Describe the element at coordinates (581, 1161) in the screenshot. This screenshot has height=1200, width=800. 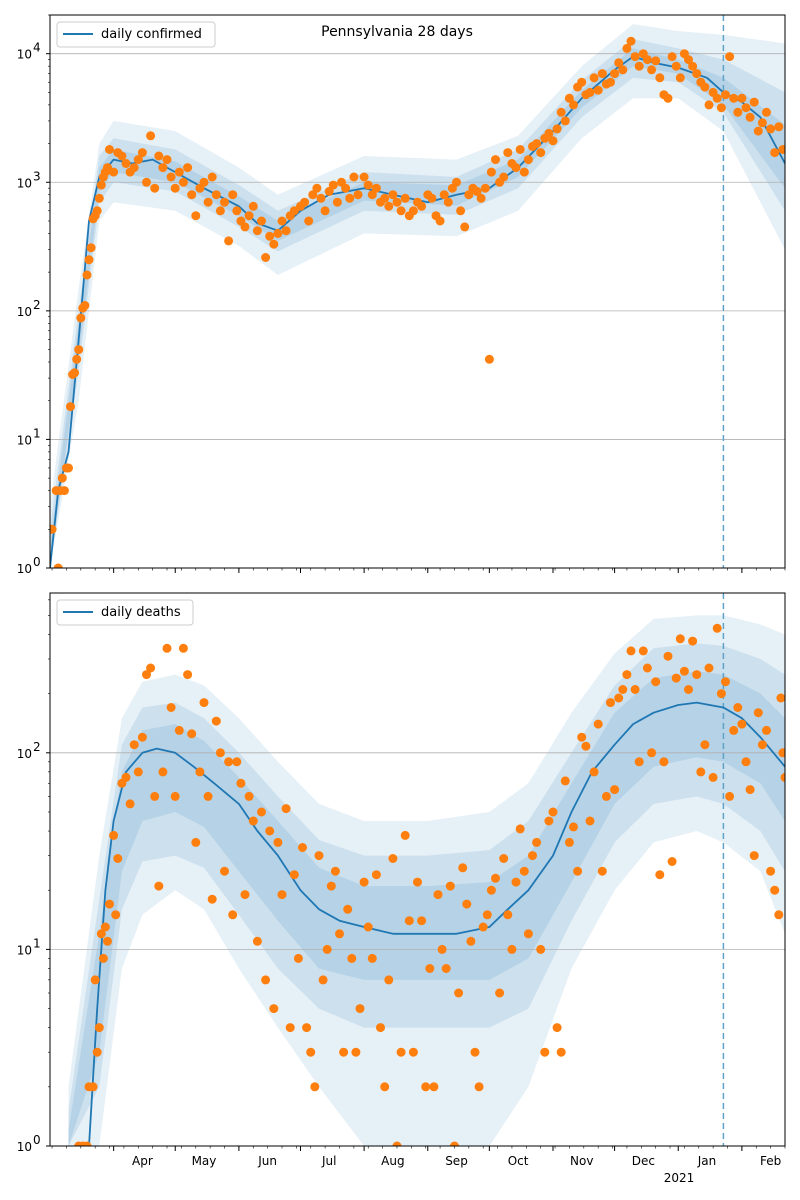
I see `x-tick-label: Nov` at that location.